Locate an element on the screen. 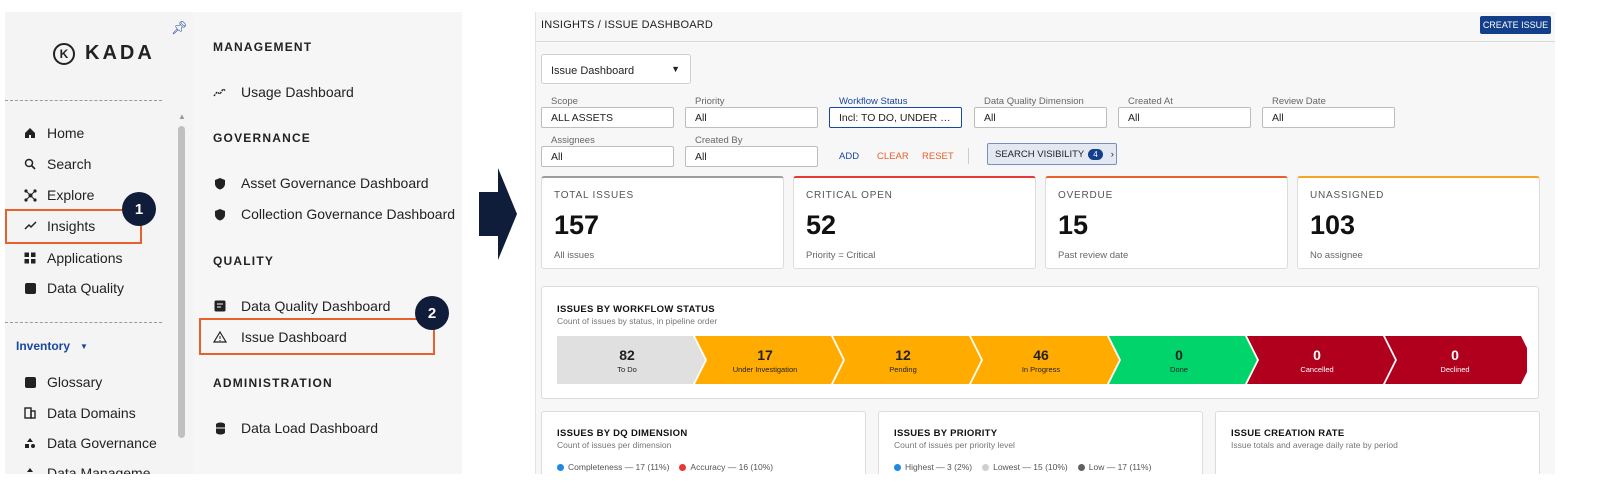 Image resolution: width=1604 pixels, height=488 pixels. inventory-label: Inventory is located at coordinates (43, 346).